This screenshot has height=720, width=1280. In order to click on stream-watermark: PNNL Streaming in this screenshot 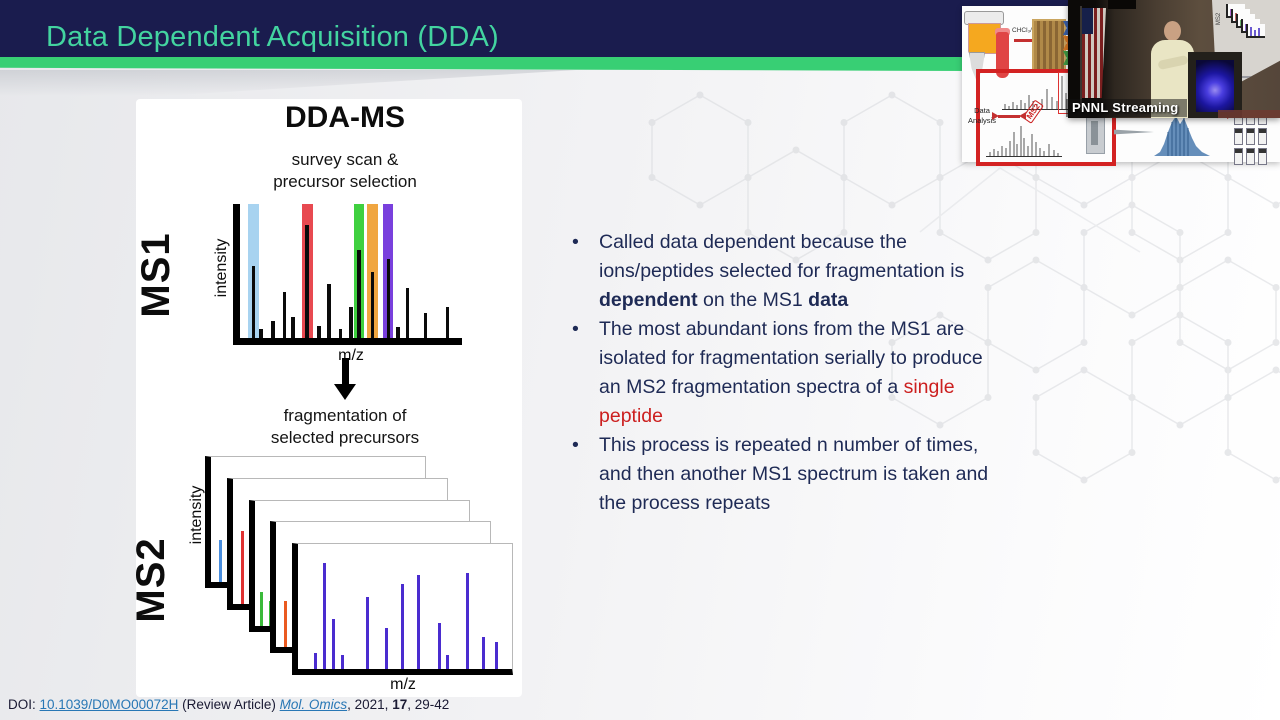, I will do `click(1126, 108)`.